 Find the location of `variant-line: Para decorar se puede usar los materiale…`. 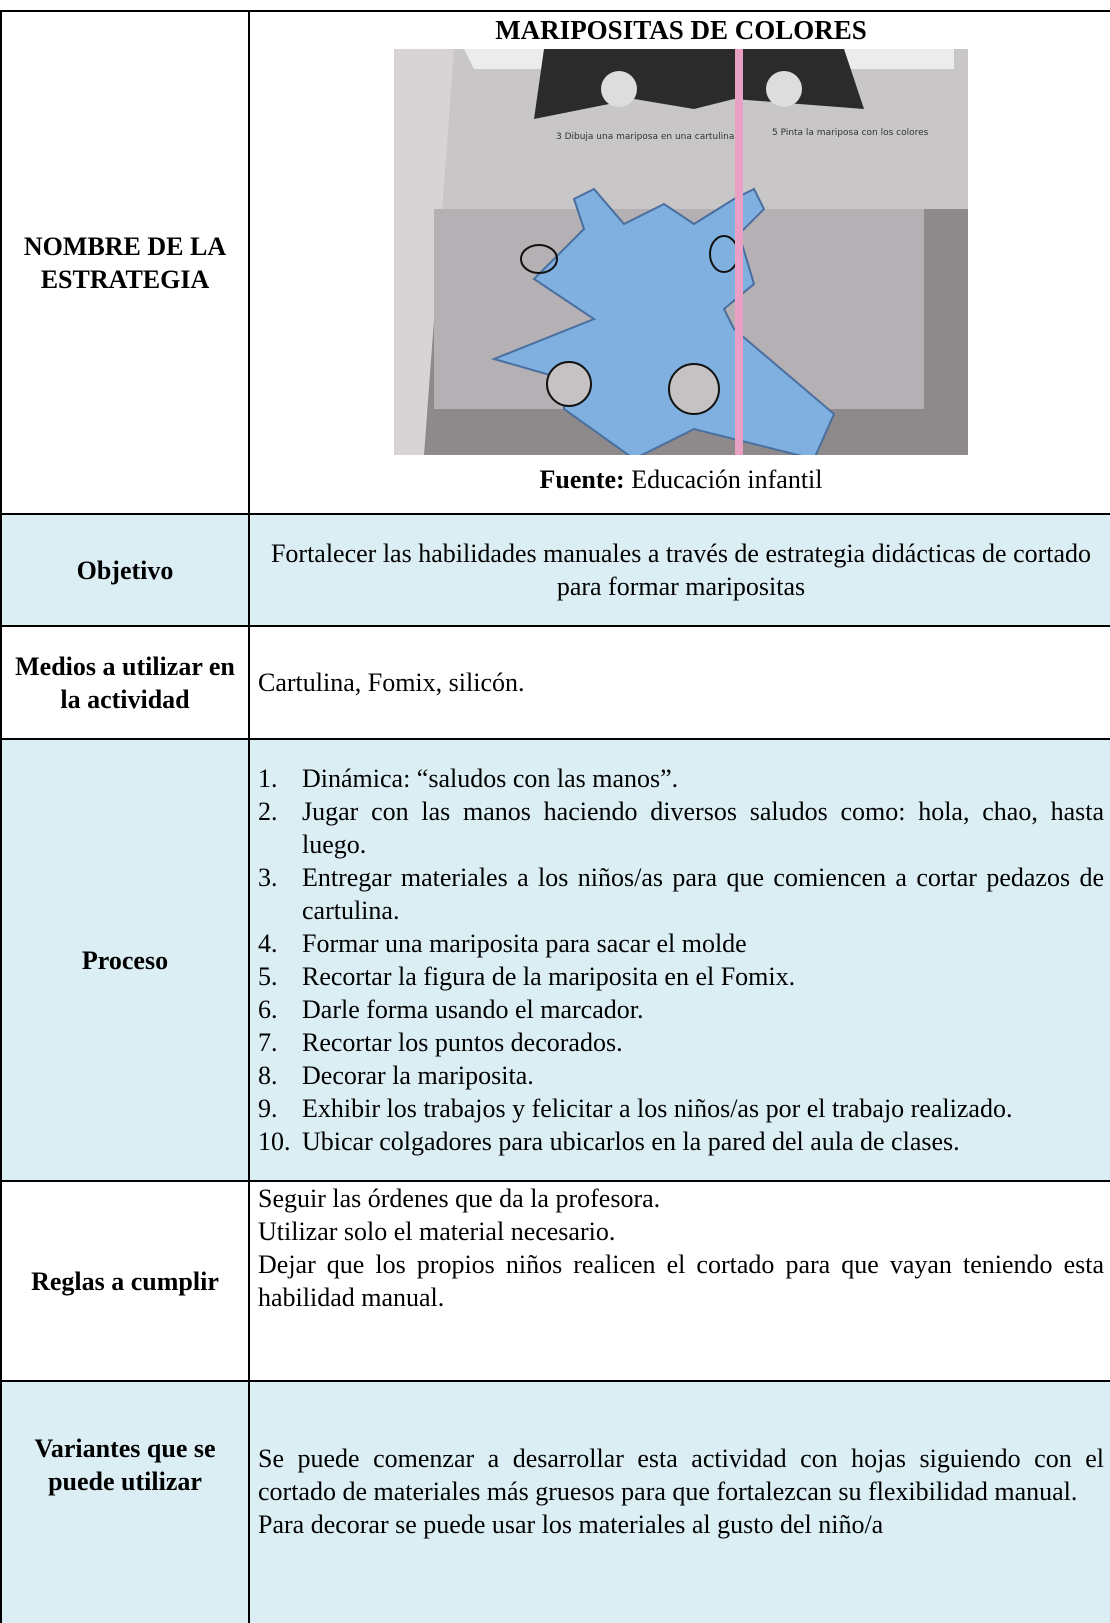

variant-line: Para decorar se puede usar los materiale… is located at coordinates (571, 1524).